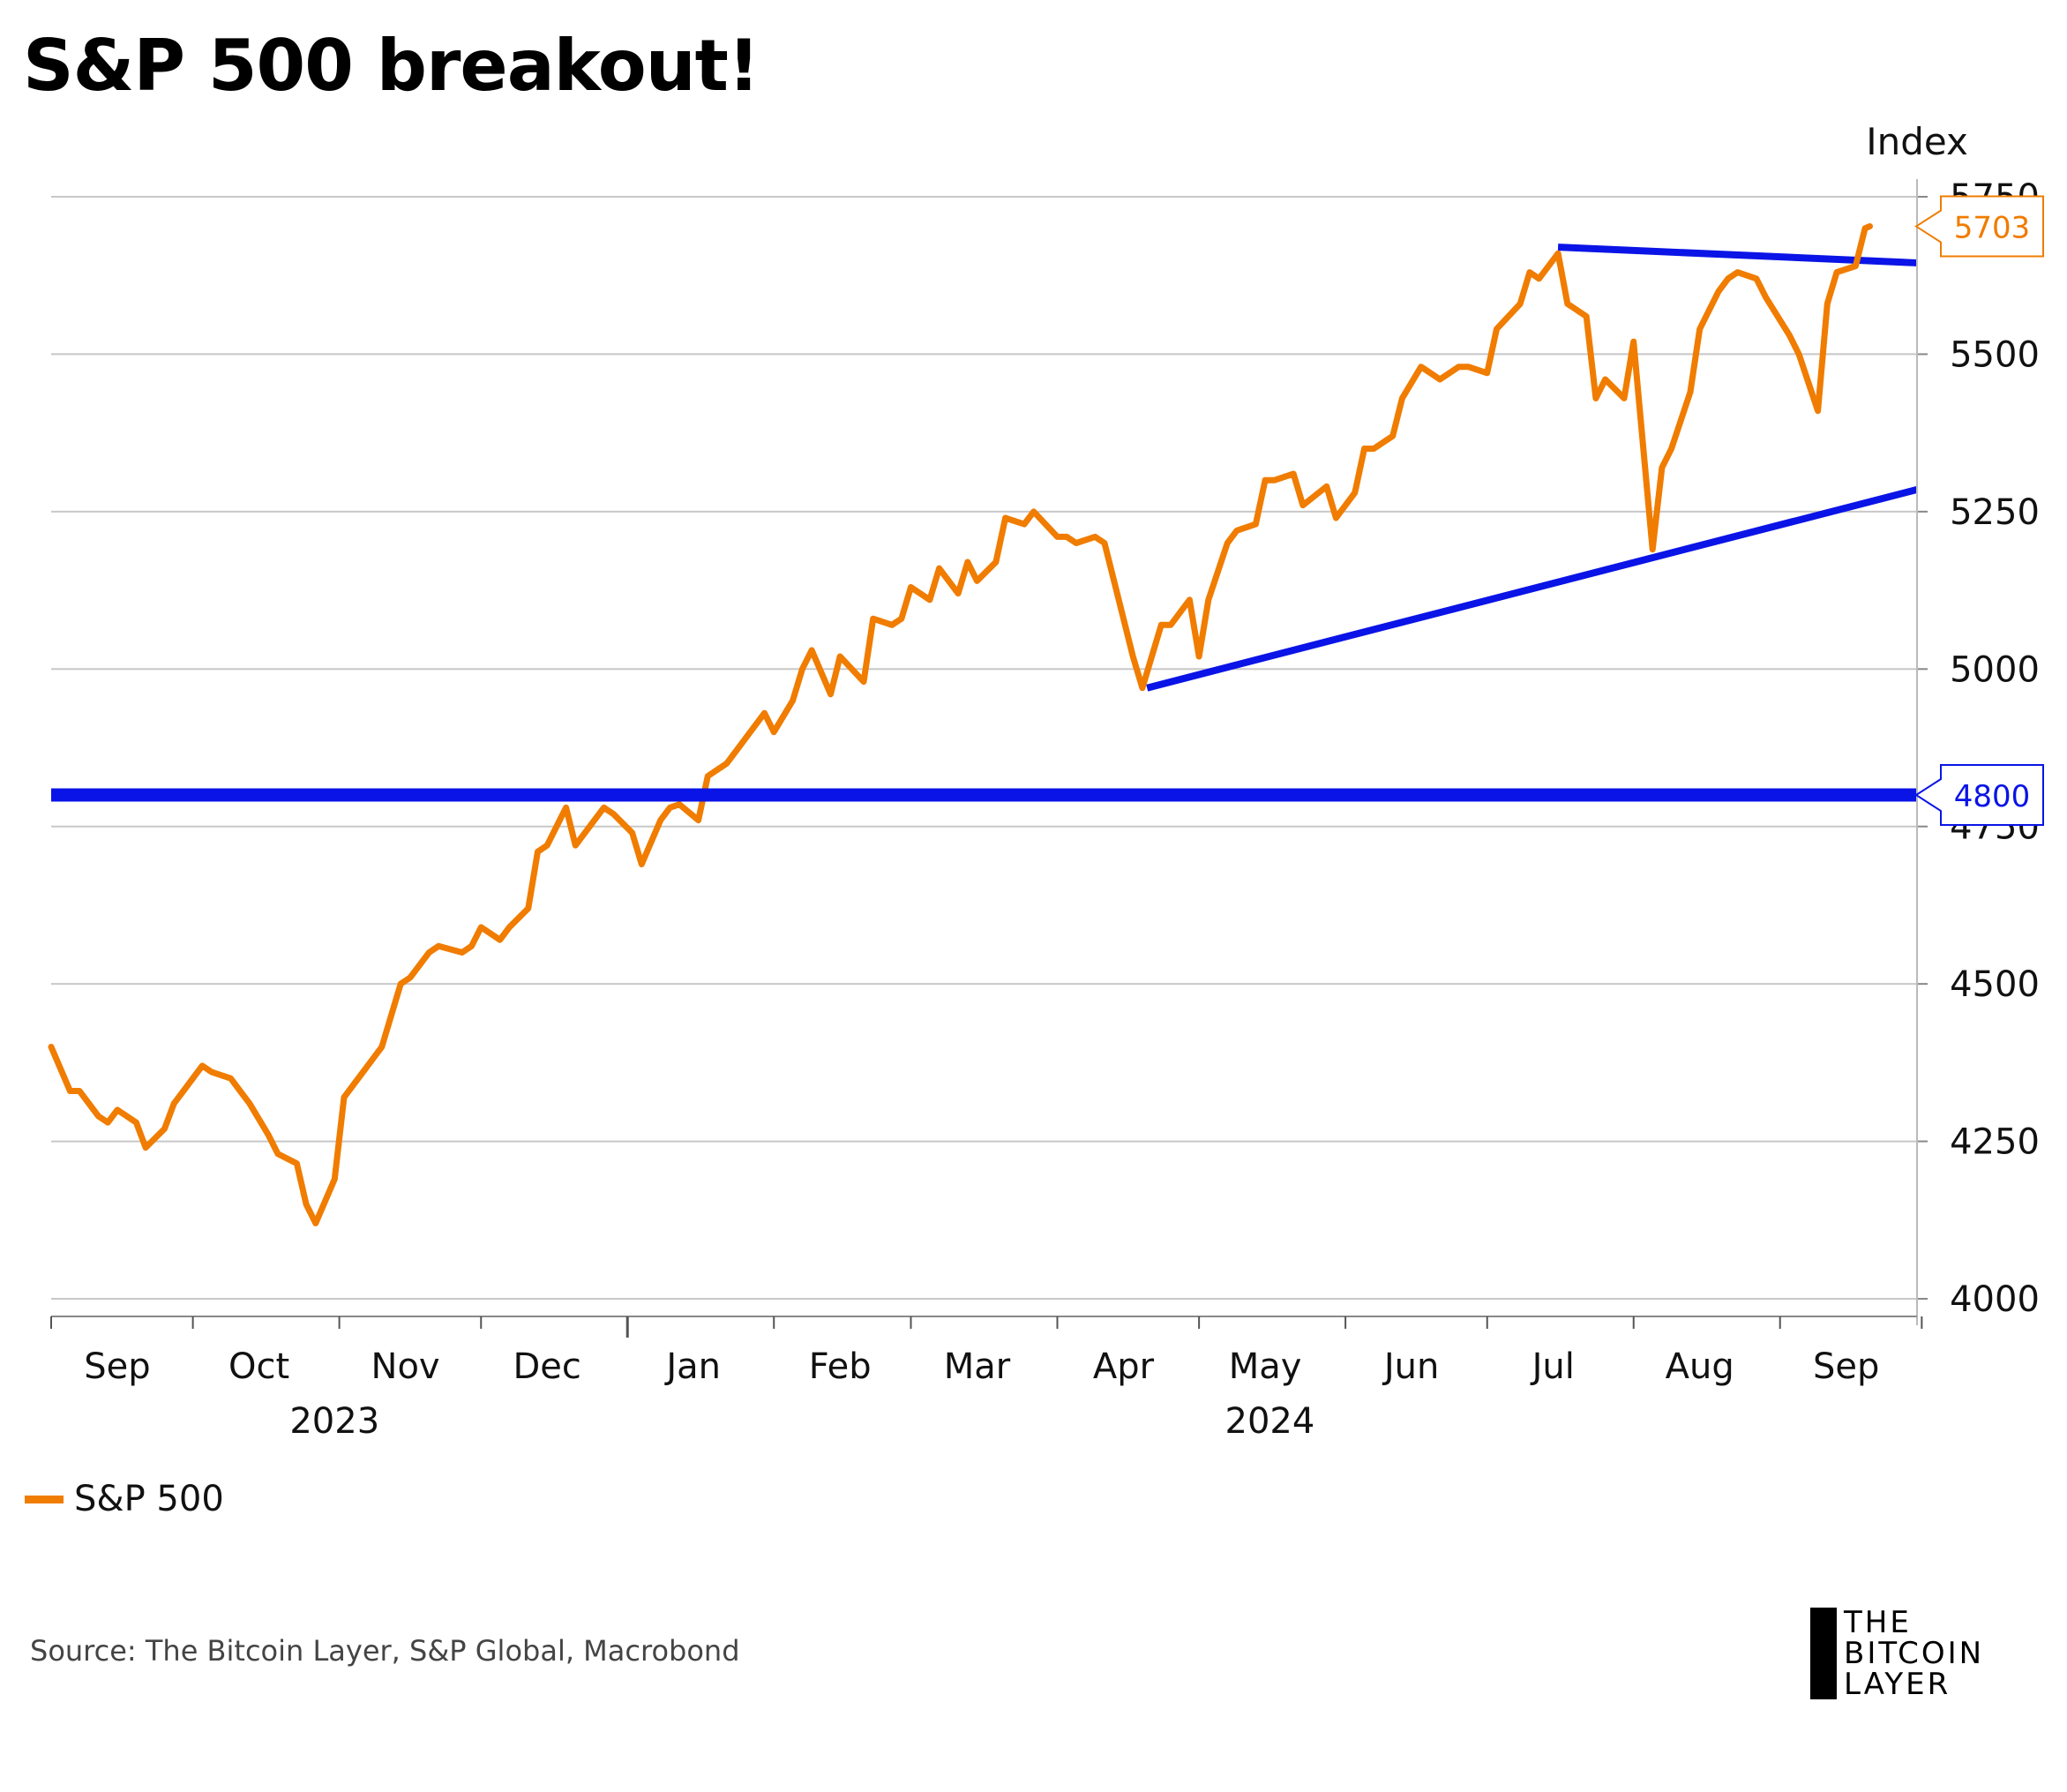 This screenshot has width=2067, height=1792. Describe the element at coordinates (1995, 354) in the screenshot. I see `y-tick-label-5500: 5500` at that location.